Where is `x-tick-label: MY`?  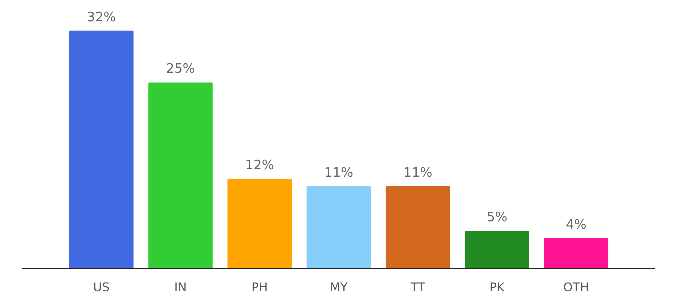
x-tick-label: MY is located at coordinates (339, 287).